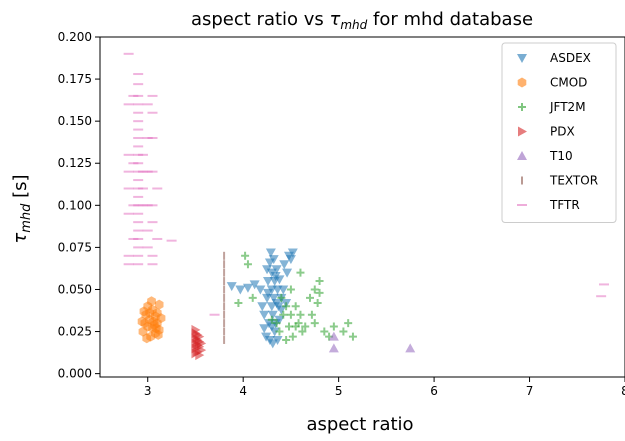  What do you see at coordinates (260, 19) in the screenshot?
I see `chart-title-prefix: aspect ratio vs` at bounding box center [260, 19].